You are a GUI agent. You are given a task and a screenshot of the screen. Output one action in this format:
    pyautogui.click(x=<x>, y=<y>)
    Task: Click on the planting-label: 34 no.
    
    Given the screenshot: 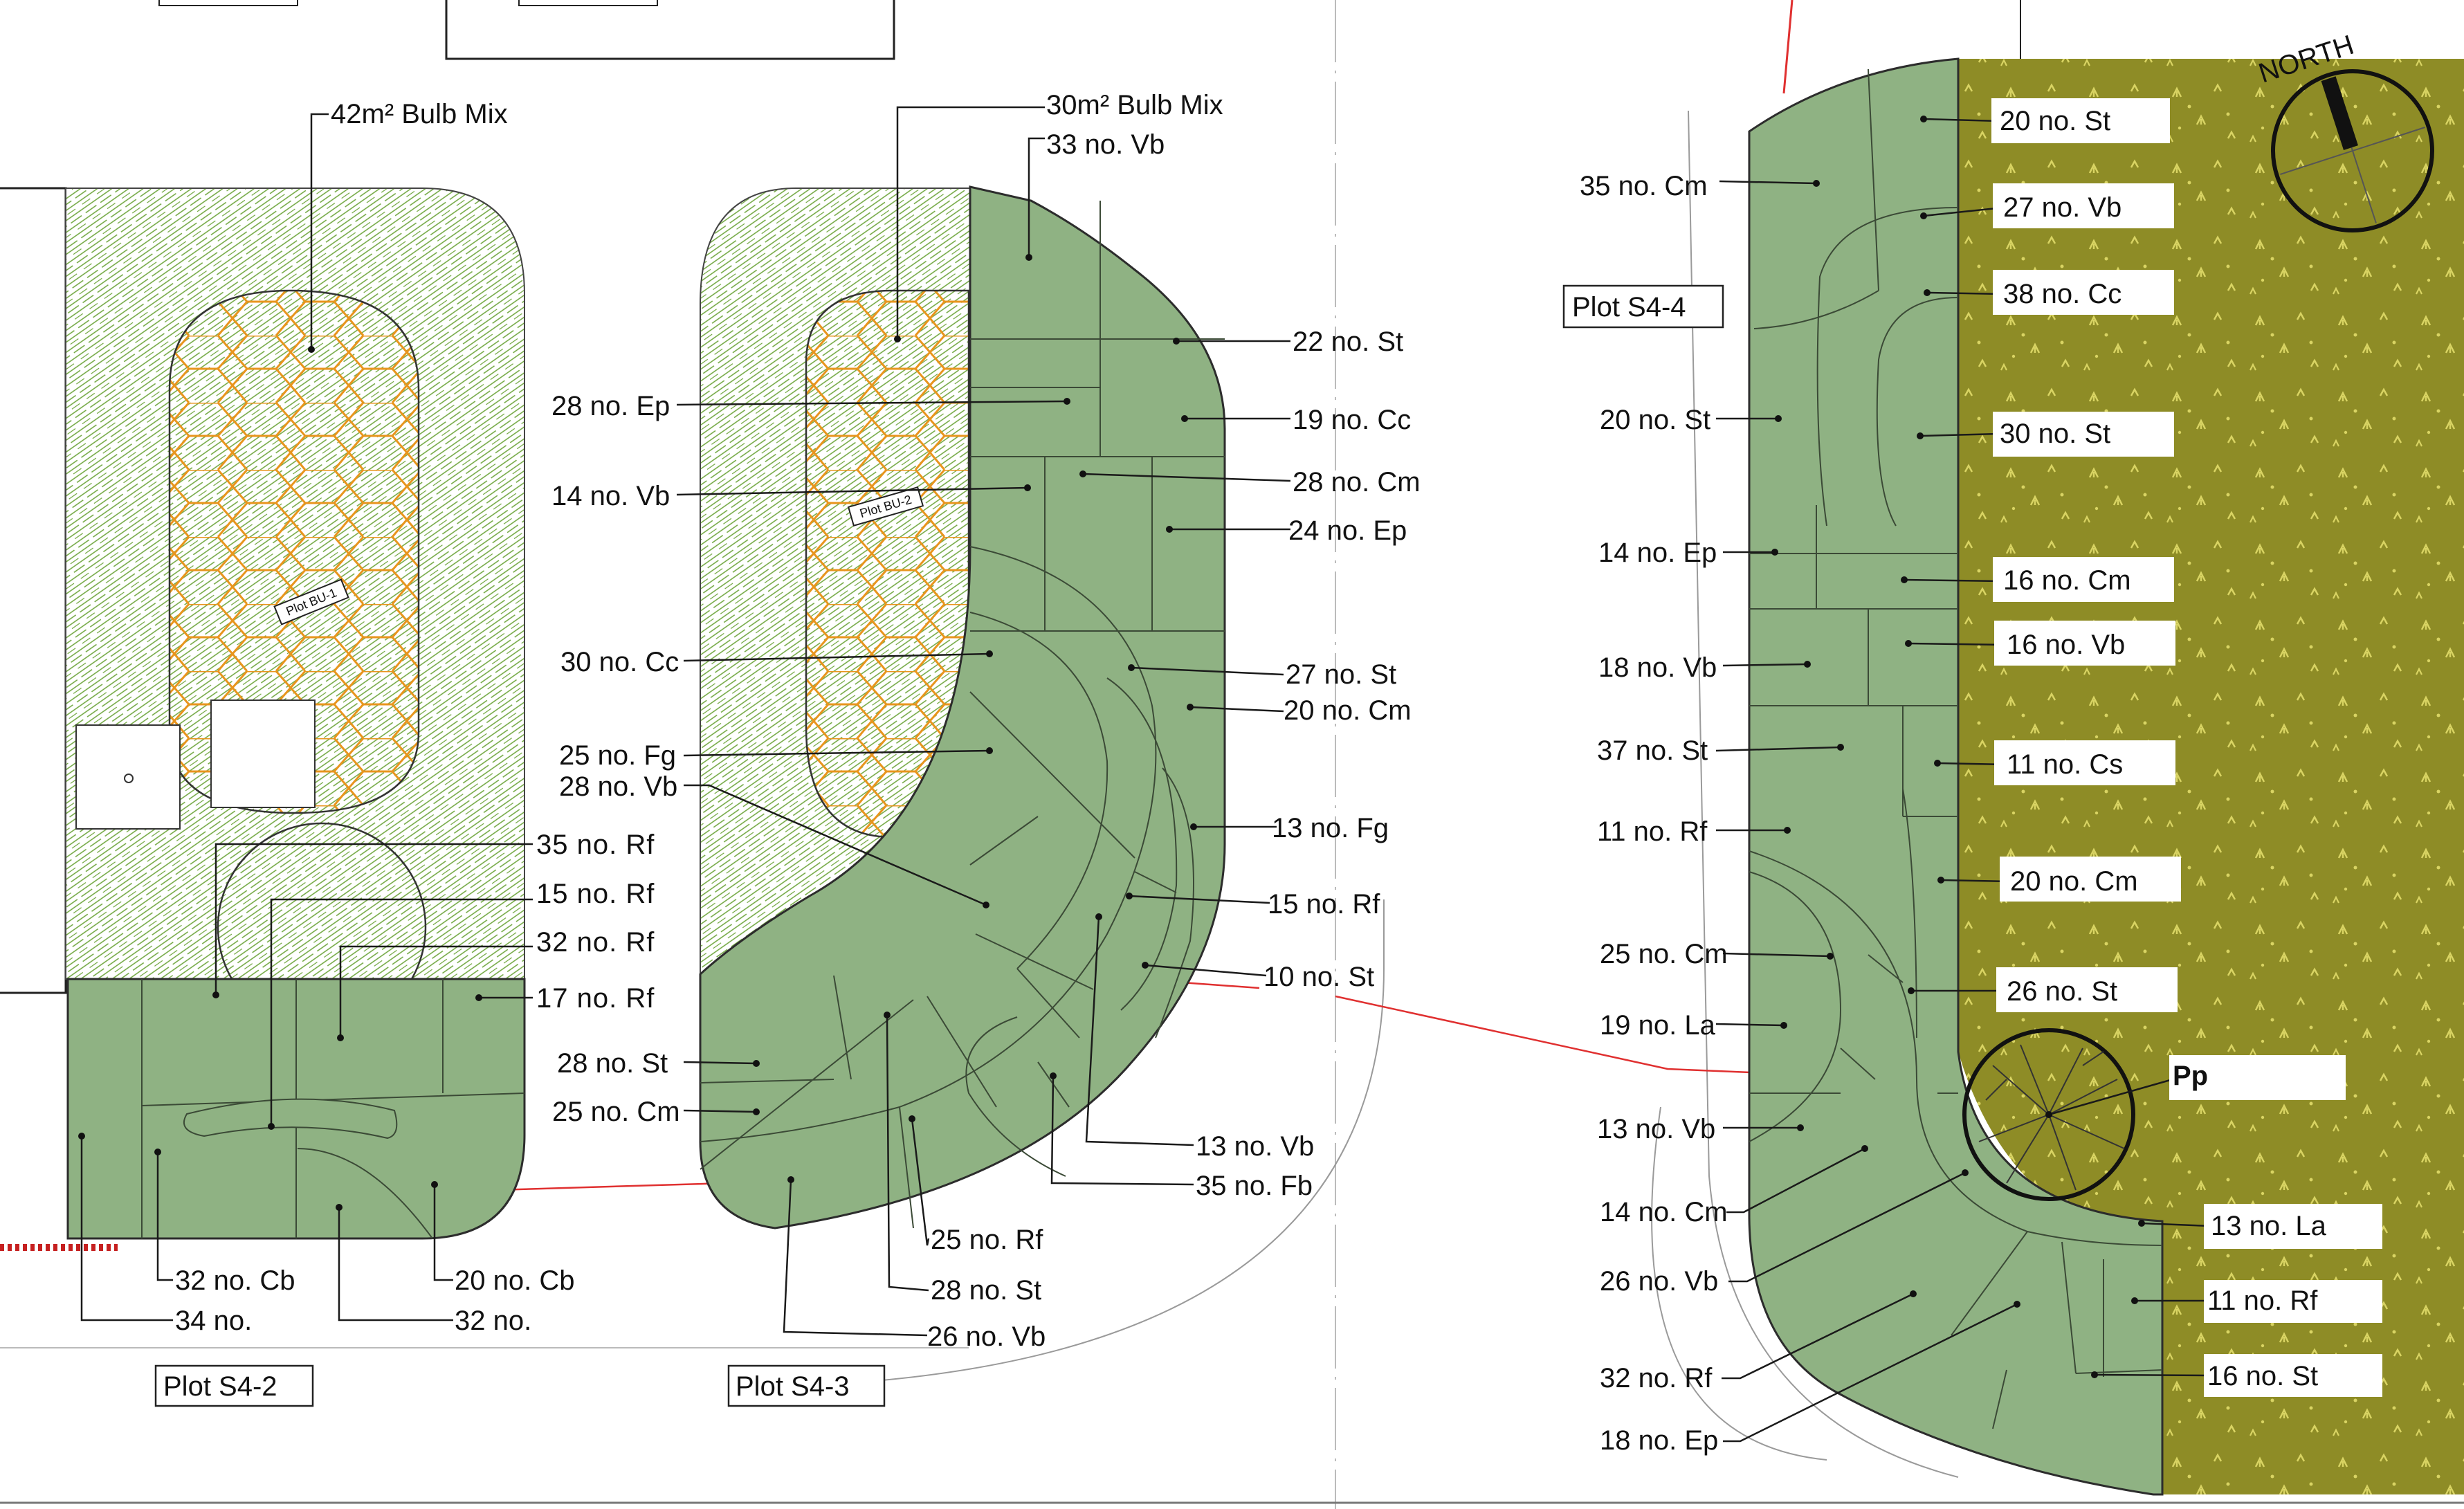 What is the action you would take?
    pyautogui.click(x=213, y=1321)
    